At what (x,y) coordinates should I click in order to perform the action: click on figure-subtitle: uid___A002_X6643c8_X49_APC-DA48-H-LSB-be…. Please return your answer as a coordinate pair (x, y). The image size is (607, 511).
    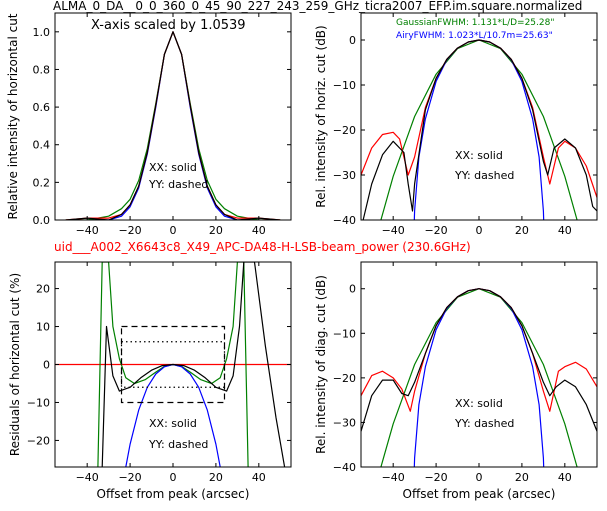
    Looking at the image, I should click on (262, 247).